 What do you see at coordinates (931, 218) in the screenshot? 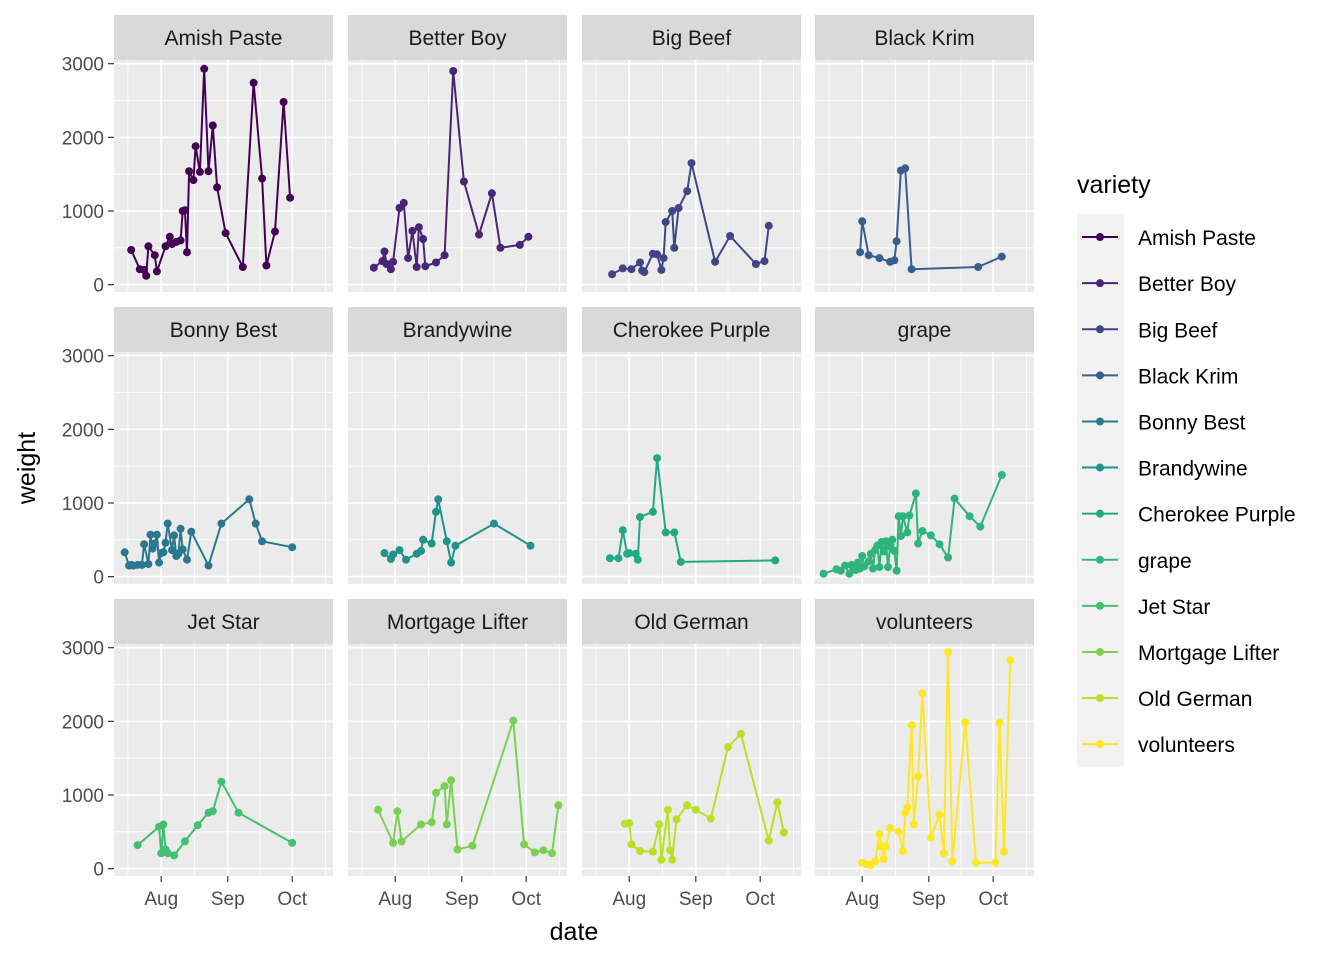
I see `series-line-black-krim` at bounding box center [931, 218].